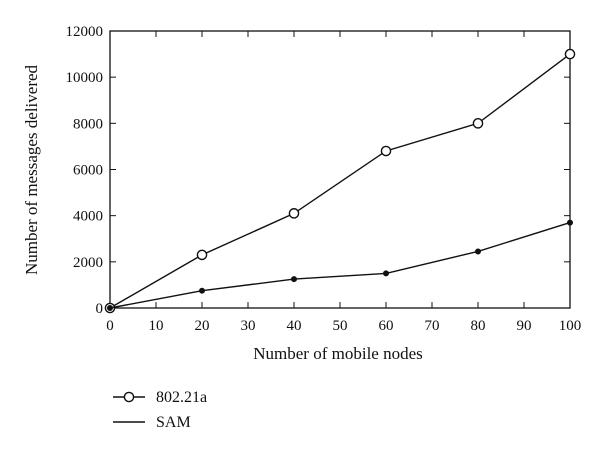  What do you see at coordinates (88, 217) in the screenshot?
I see `y-tick-label: 4000` at bounding box center [88, 217].